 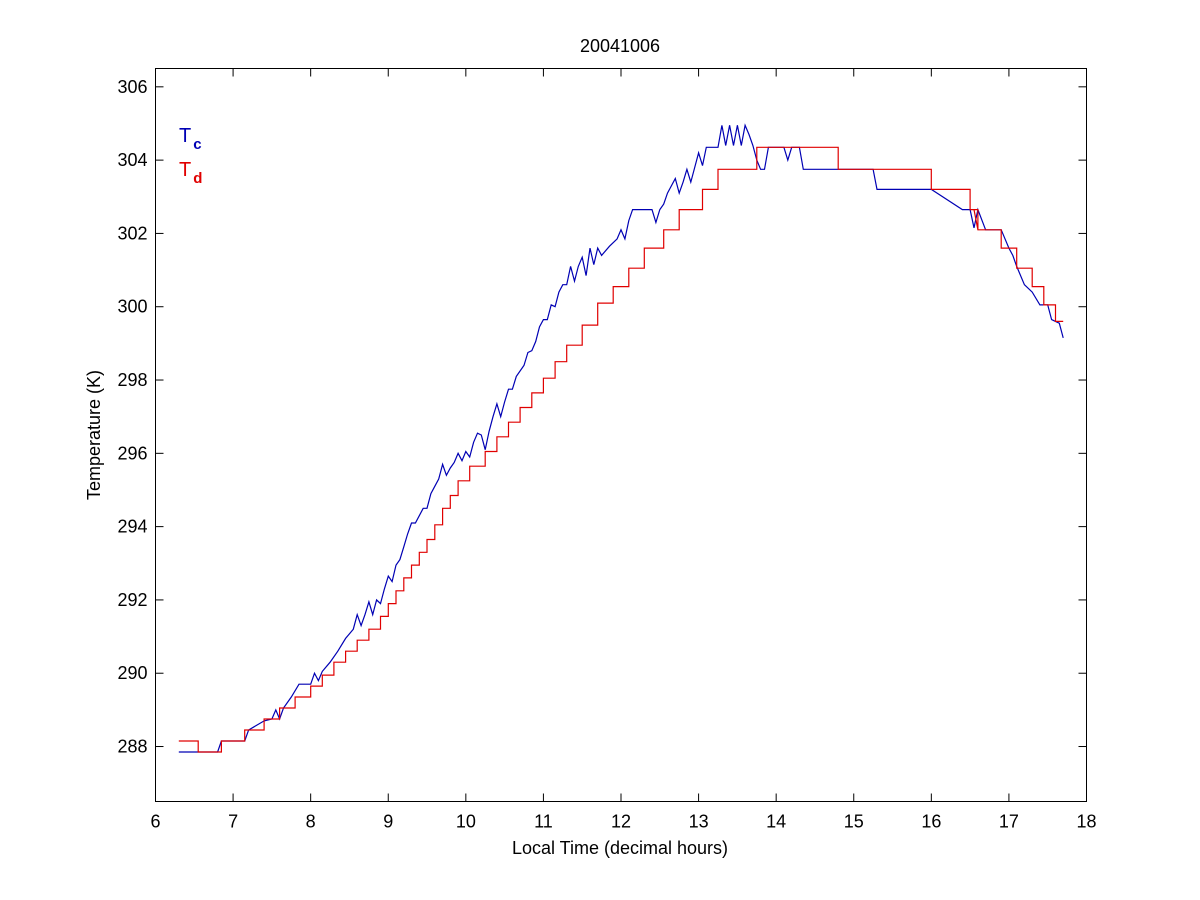 I want to click on y-axis-label: Temperature (K), so click(x=94, y=435).